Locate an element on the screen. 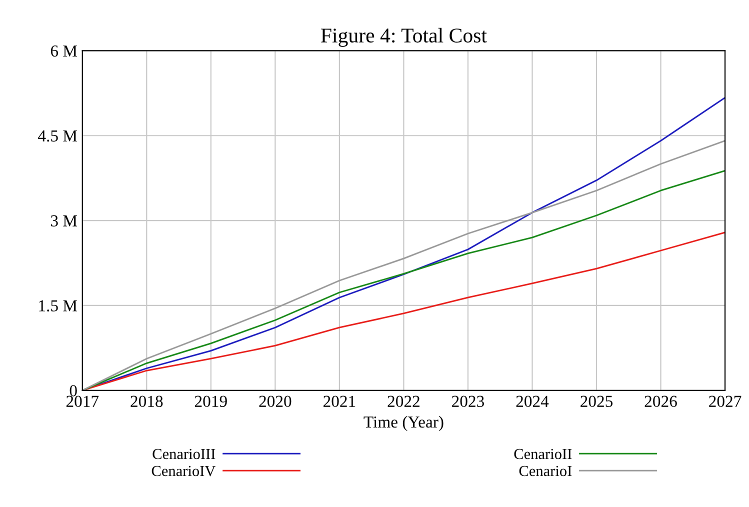 This screenshot has height=507, width=749. y-tick-label: 6 M is located at coordinates (64, 51).